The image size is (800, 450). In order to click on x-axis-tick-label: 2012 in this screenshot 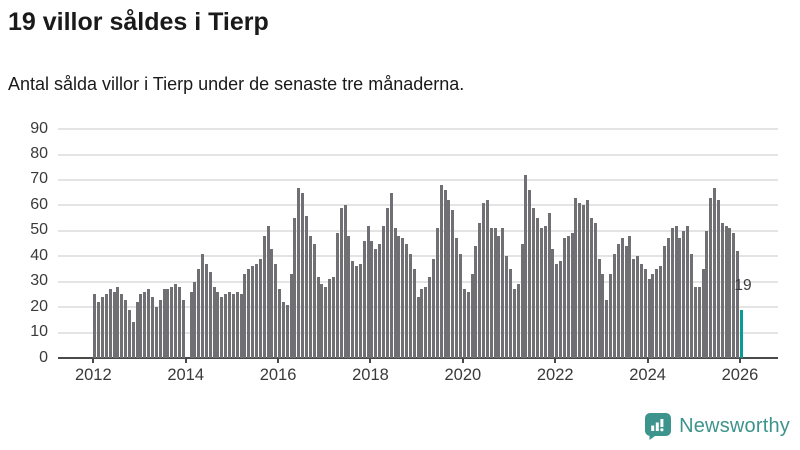, I will do `click(93, 375)`.